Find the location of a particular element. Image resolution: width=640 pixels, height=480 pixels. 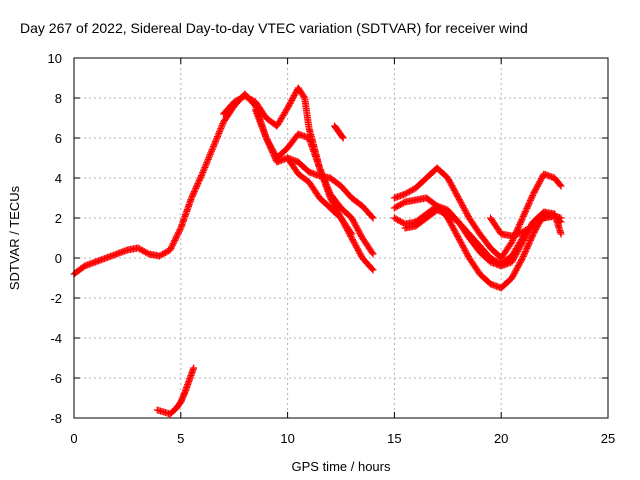

x-tick-label: 10 is located at coordinates (287, 438).